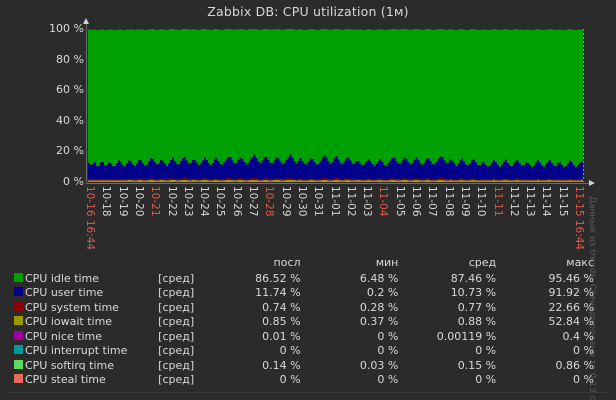  What do you see at coordinates (64, 293) in the screenshot?
I see `legend-series-name: CPU user time` at bounding box center [64, 293].